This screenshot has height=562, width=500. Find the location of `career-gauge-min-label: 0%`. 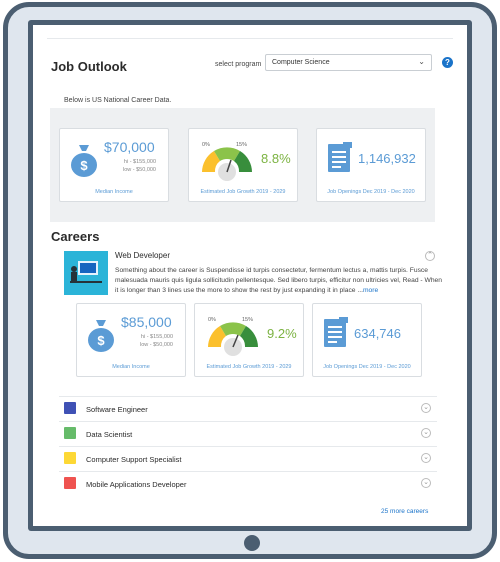

career-gauge-min-label: 0% is located at coordinates (212, 320).